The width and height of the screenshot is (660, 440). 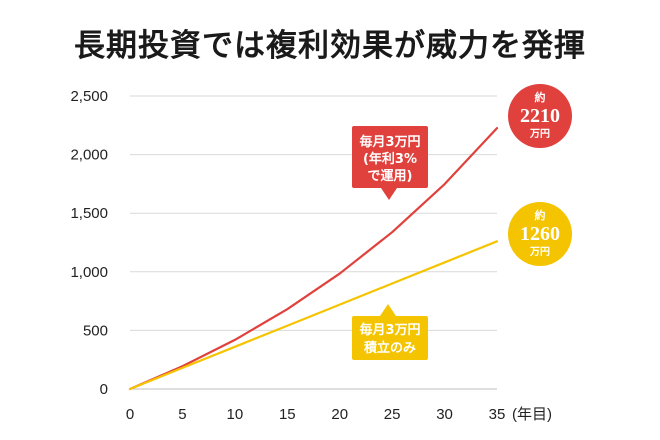 I want to click on yellow-series-callout: 毎月3万円 積立のみ, so click(x=390, y=332).